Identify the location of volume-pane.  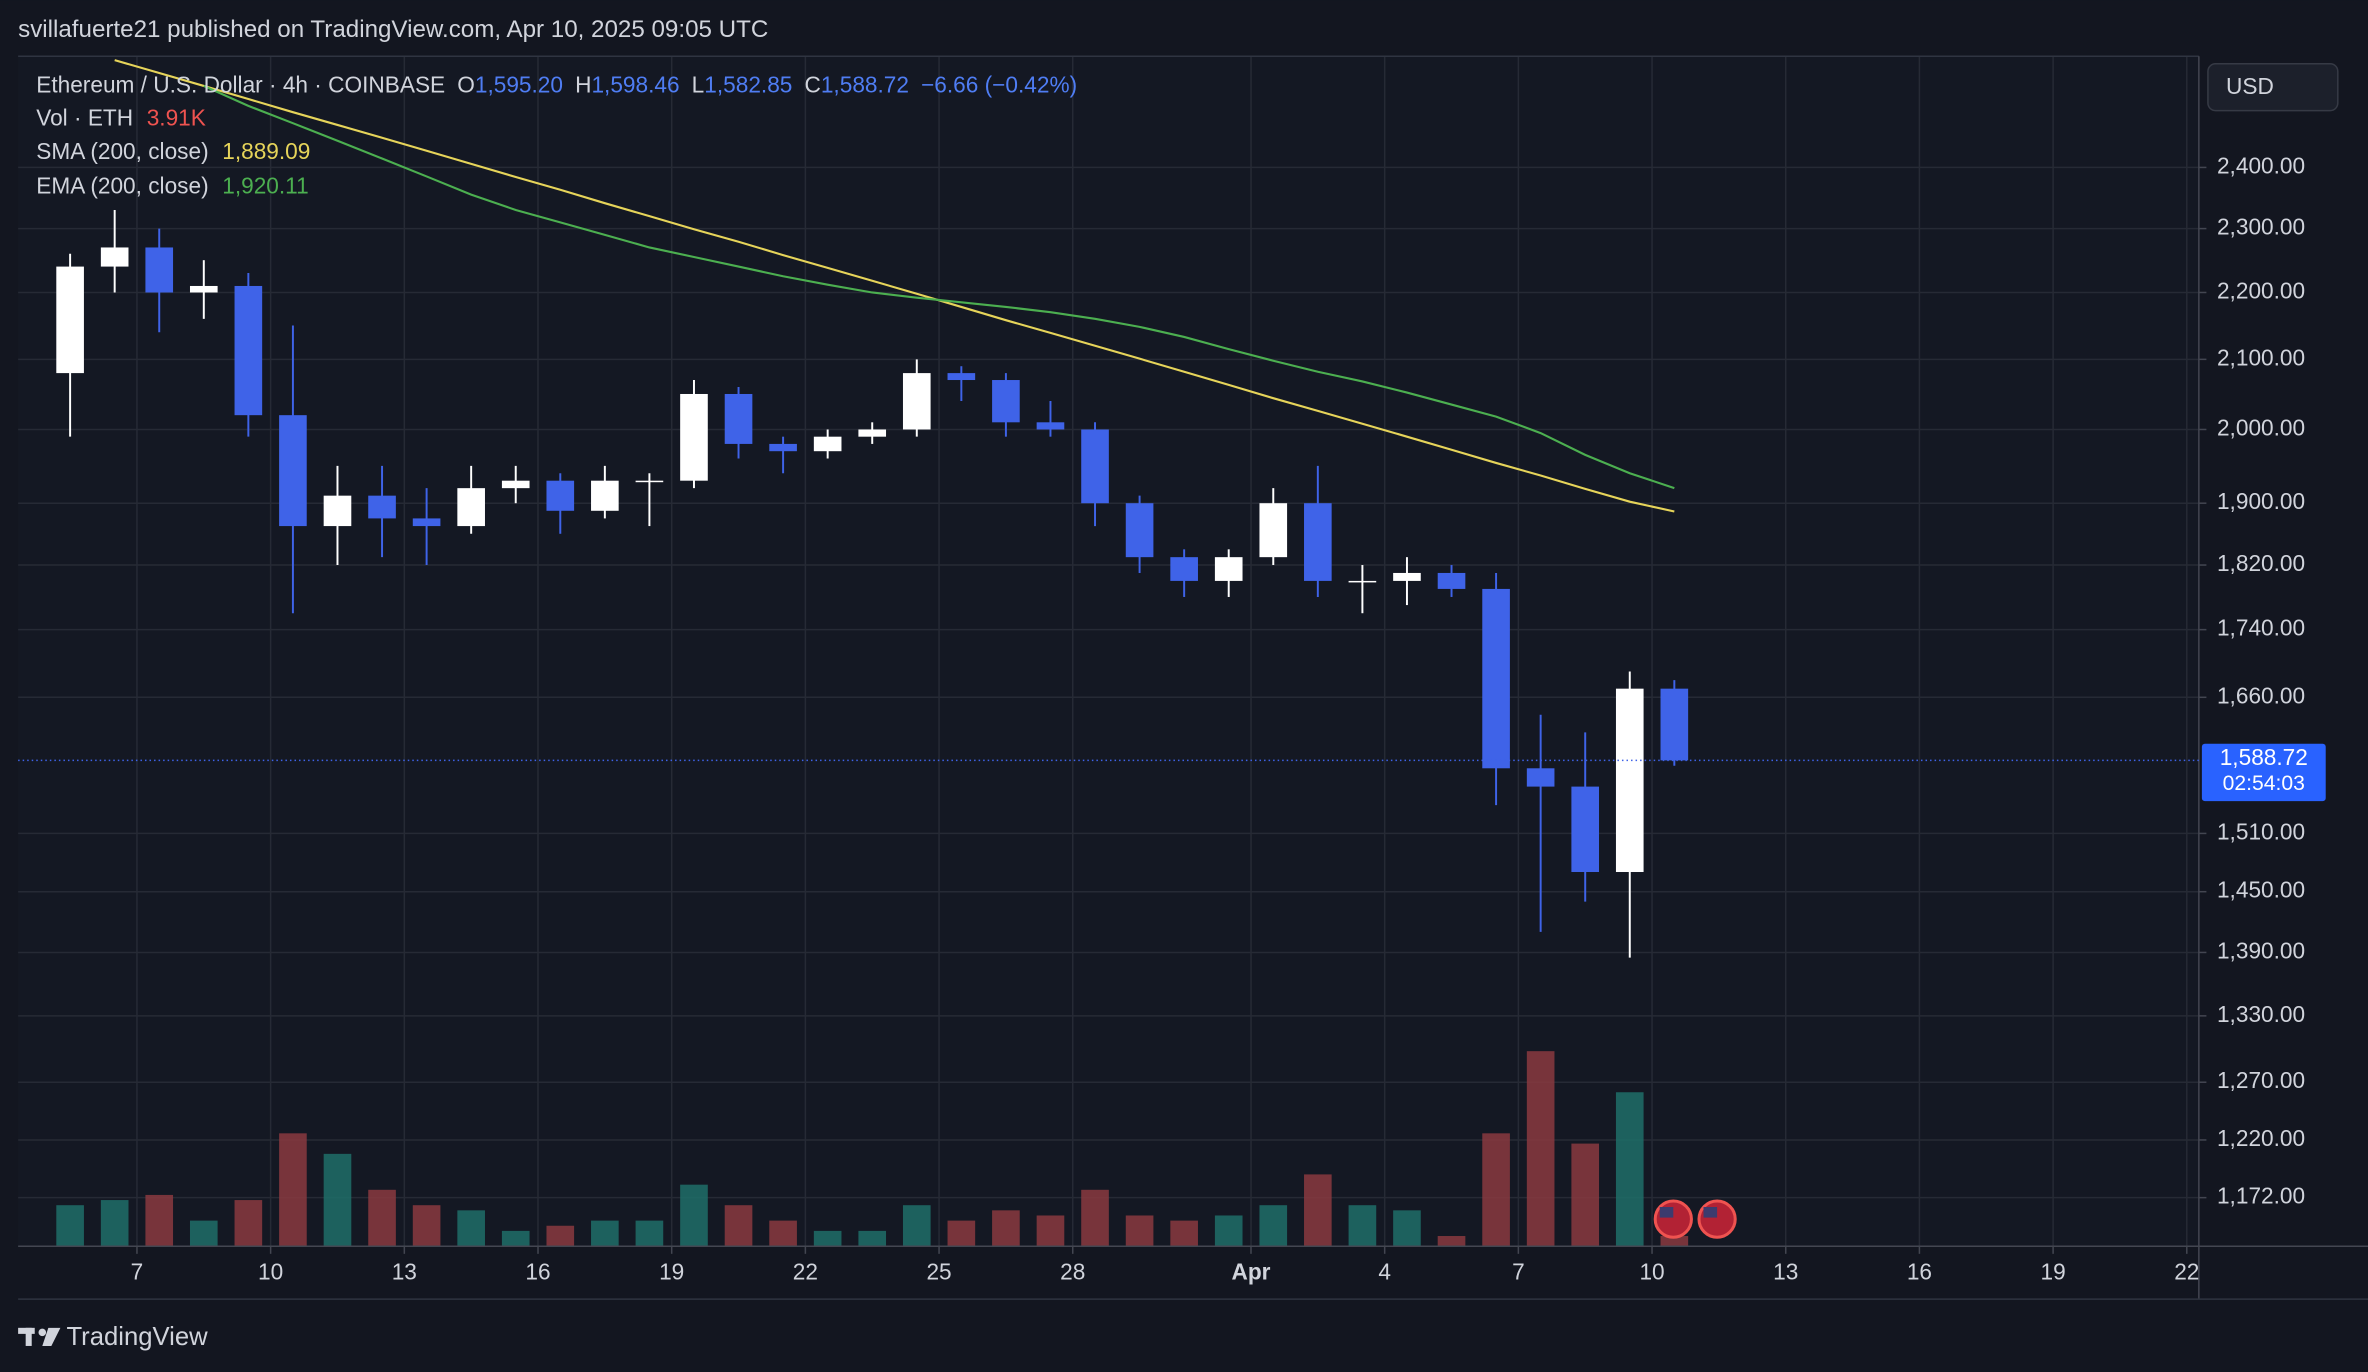
(872, 1149).